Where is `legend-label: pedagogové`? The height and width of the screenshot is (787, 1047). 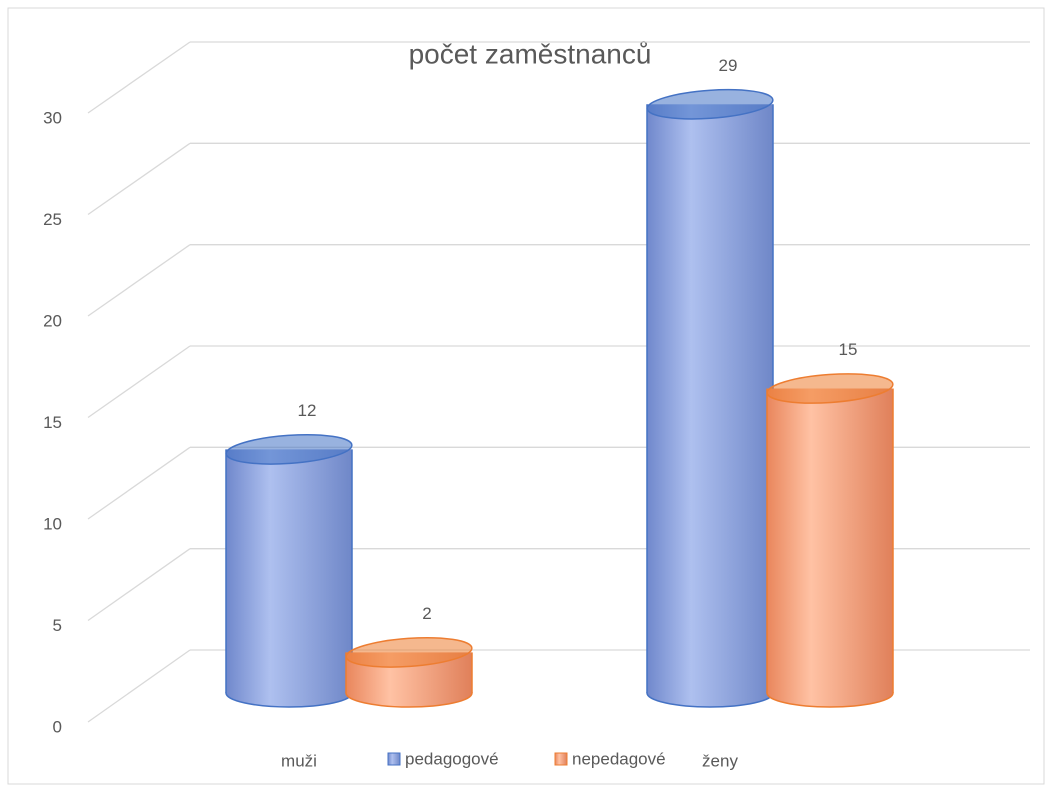 legend-label: pedagogové is located at coordinates (452, 758).